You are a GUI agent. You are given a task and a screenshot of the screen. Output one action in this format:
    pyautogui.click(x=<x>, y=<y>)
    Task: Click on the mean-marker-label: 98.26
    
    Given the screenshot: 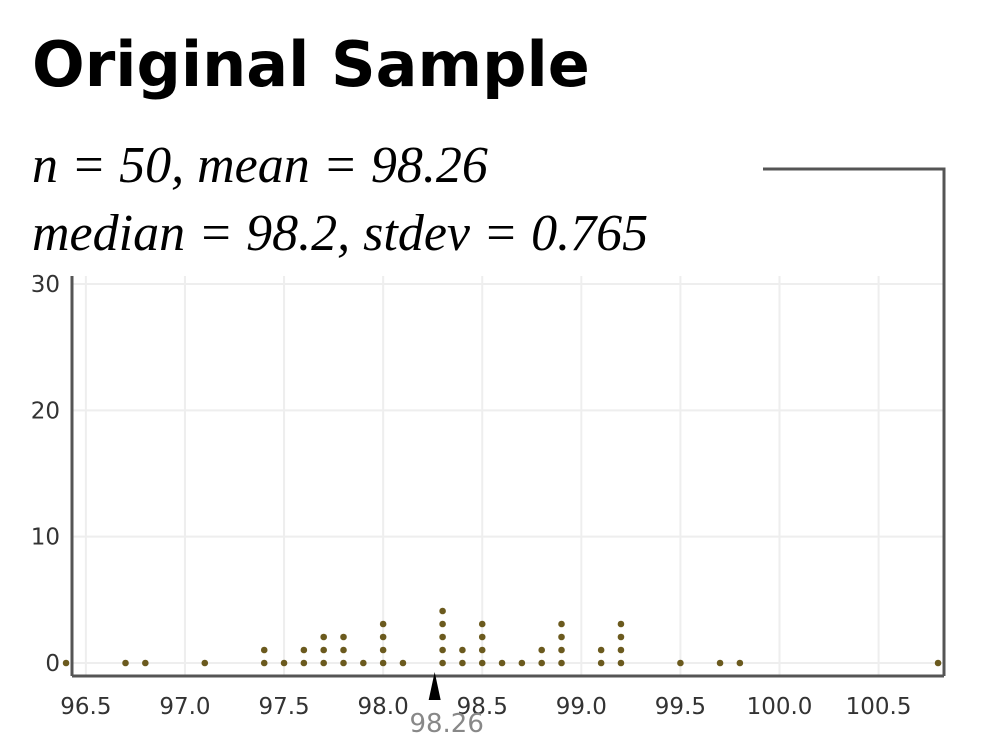 What is the action you would take?
    pyautogui.click(x=446, y=724)
    